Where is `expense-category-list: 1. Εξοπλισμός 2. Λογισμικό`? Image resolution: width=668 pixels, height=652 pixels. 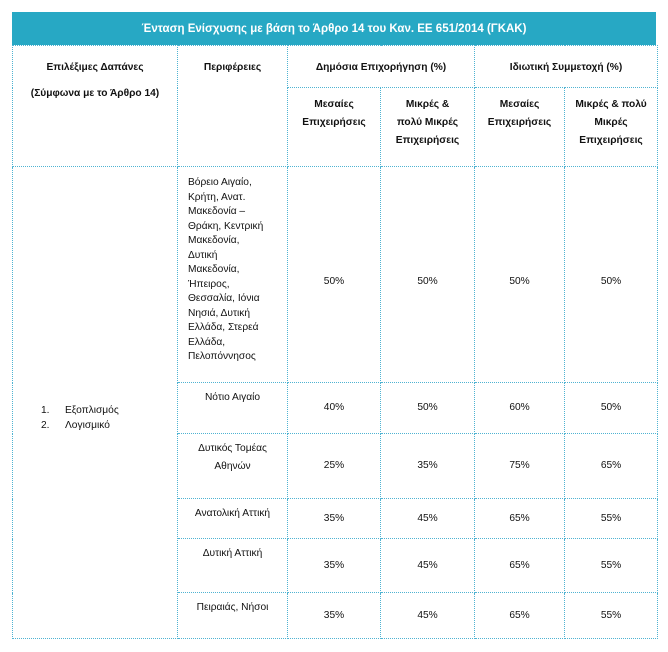
expense-category-list: 1. Εξοπλισμός 2. Λογισμικό is located at coordinates (109, 418).